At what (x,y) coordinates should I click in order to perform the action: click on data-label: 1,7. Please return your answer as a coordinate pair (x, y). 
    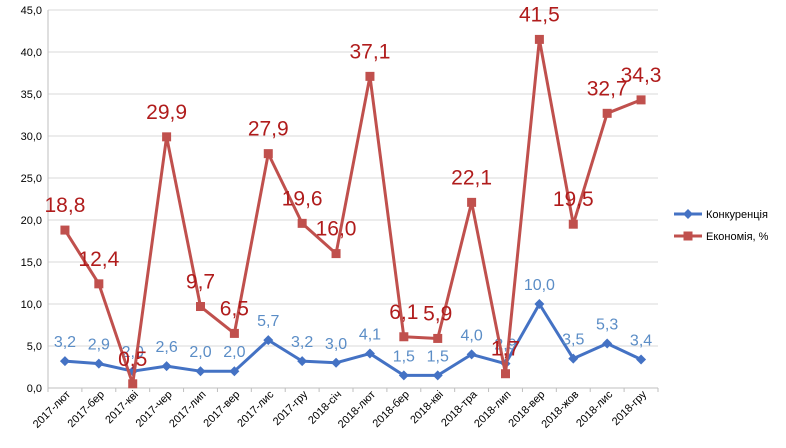
    Looking at the image, I should click on (505, 349).